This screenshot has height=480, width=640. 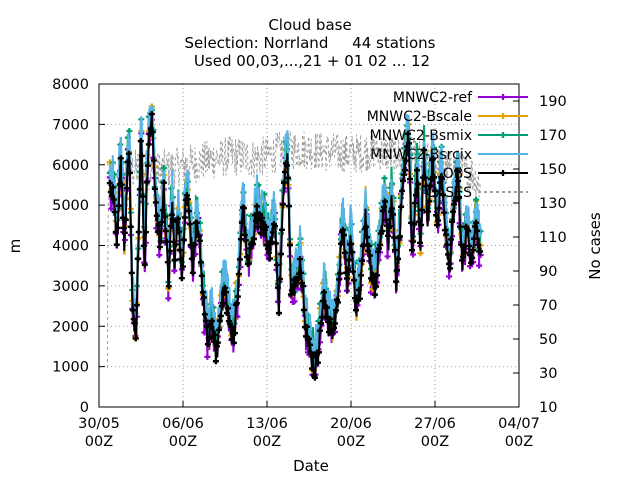 What do you see at coordinates (70, 166) in the screenshot?
I see `y-tick-label: 6000` at bounding box center [70, 166].